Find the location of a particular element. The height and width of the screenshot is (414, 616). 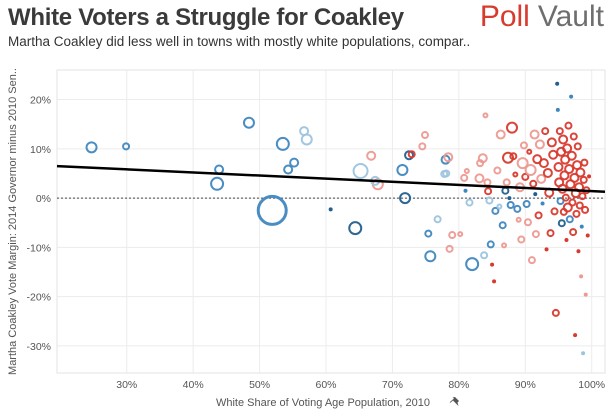

pollvault-logo: Poll Vault is located at coordinates (542, 17).